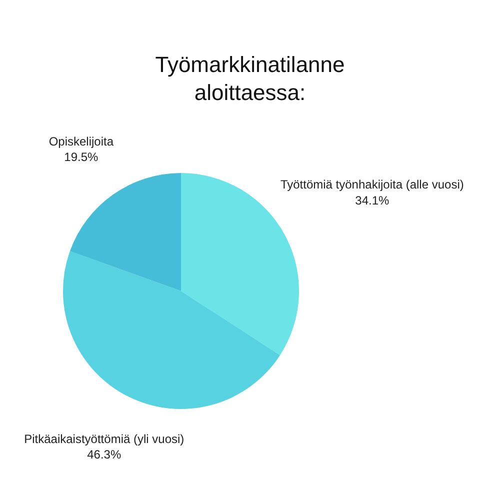 This screenshot has width=500, height=500. I want to click on slice-label: Pitkäaikaistyöttömiä (yli vuosi), so click(104, 439).